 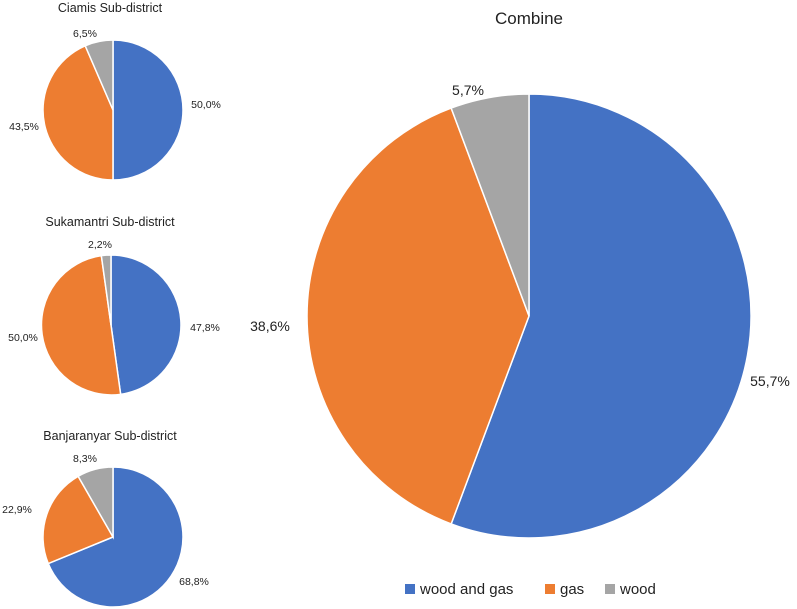 I want to click on data-label-ciamis-sub-district-wood-and-gas: 50,0%, so click(x=206, y=105).